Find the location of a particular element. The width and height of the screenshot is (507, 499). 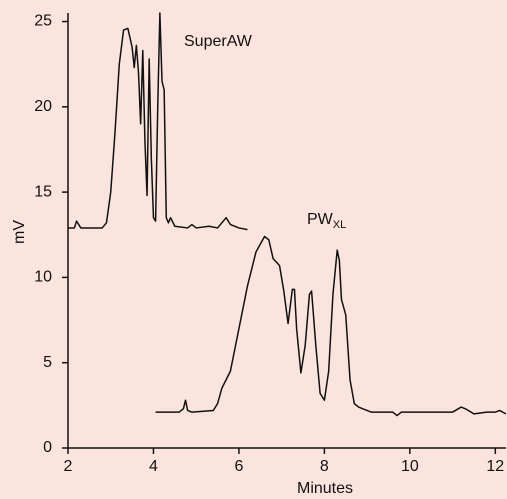

x-tick-label: 6 is located at coordinates (238, 466).